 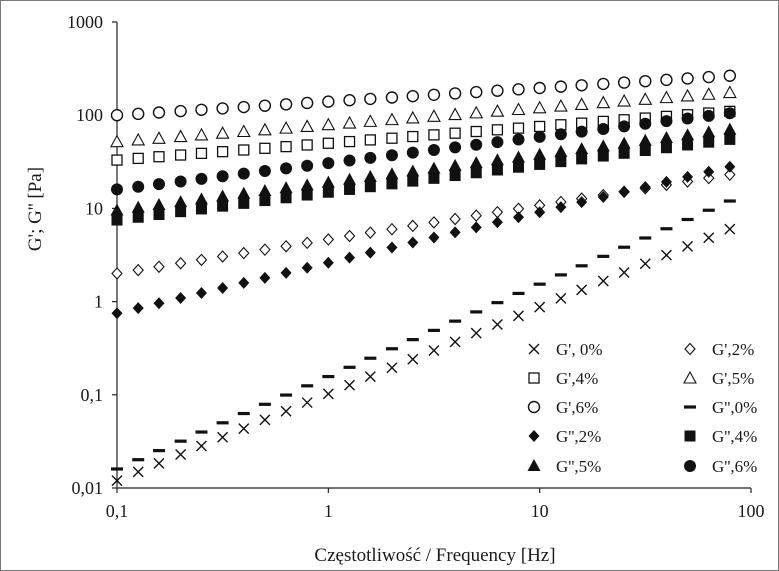 I want to click on y-tick-label: 100, so click(x=89, y=115).